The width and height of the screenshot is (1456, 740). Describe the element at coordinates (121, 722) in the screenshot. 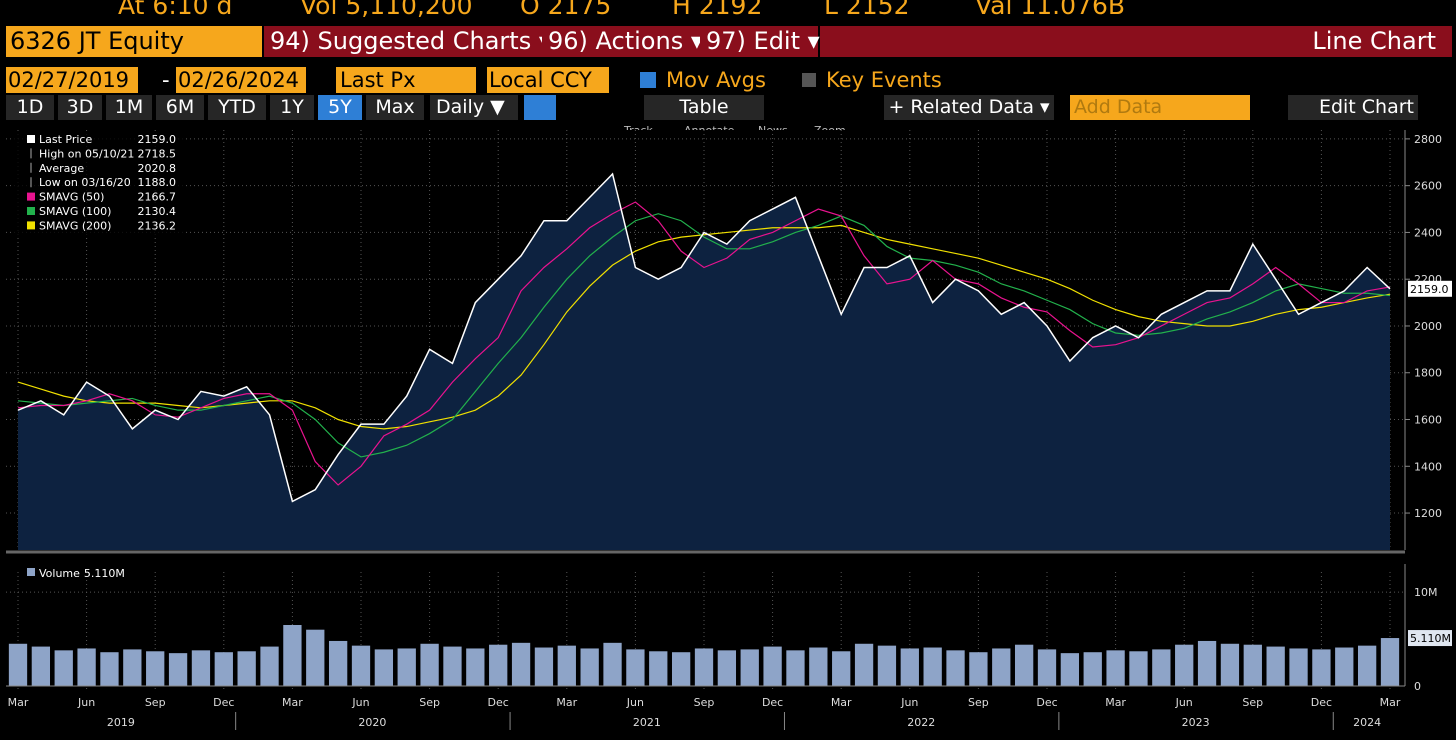

I see `year-label: 2019` at that location.